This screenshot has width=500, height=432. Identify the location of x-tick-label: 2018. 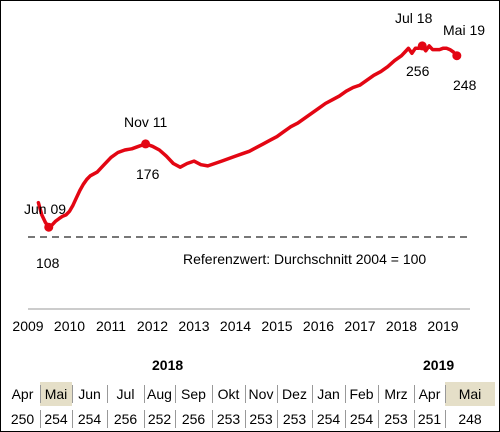
(401, 326).